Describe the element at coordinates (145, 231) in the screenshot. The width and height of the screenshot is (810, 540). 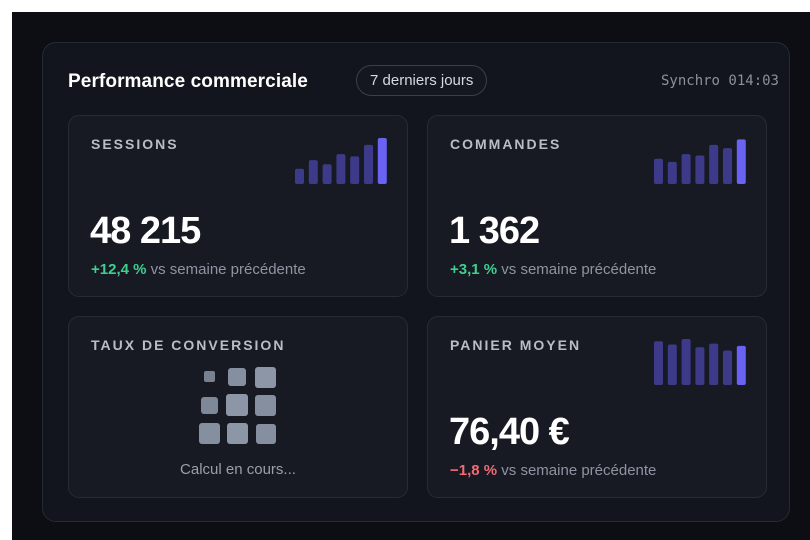
I see `kpi-value: 48 215` at that location.